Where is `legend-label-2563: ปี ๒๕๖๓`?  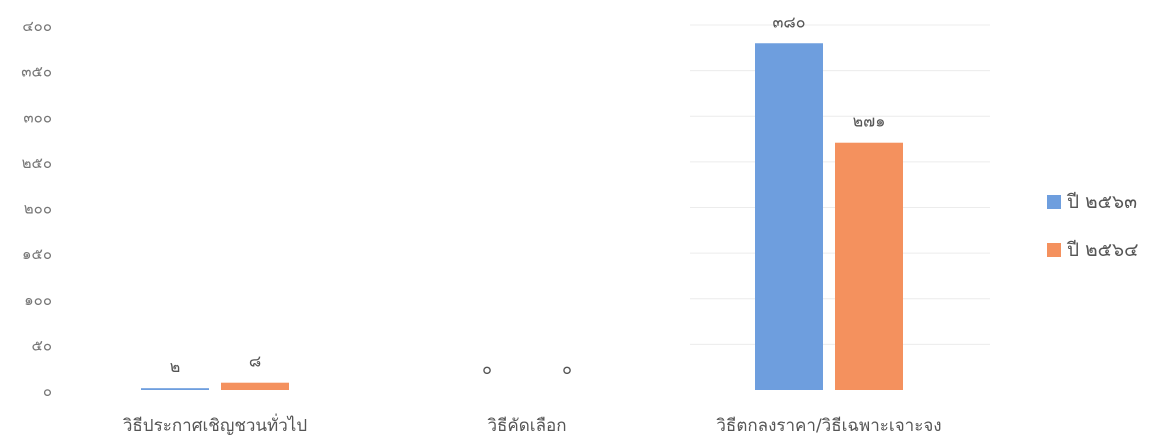 legend-label-2563: ปี ๒๕๖๓ is located at coordinates (1102, 202).